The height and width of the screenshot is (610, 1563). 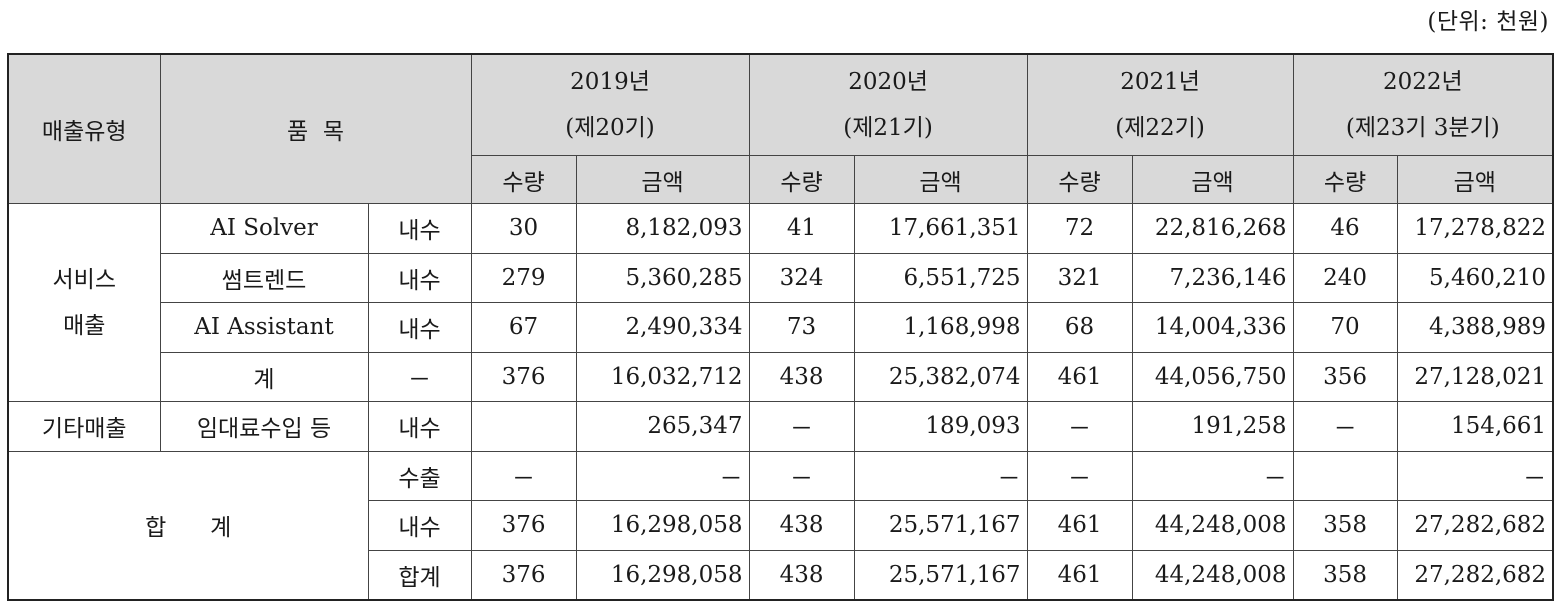 What do you see at coordinates (84, 302) in the screenshot?
I see `service-group-label: 서비스 매출` at bounding box center [84, 302].